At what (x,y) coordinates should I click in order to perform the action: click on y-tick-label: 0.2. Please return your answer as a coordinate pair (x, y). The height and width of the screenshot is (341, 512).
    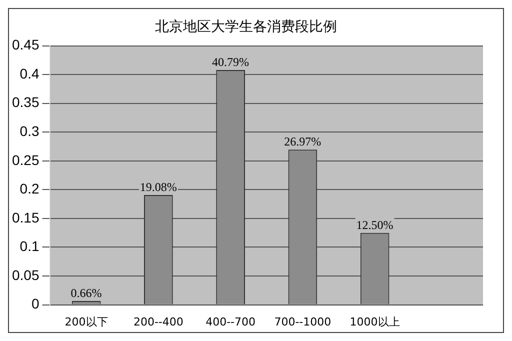
    Looking at the image, I should click on (30, 188).